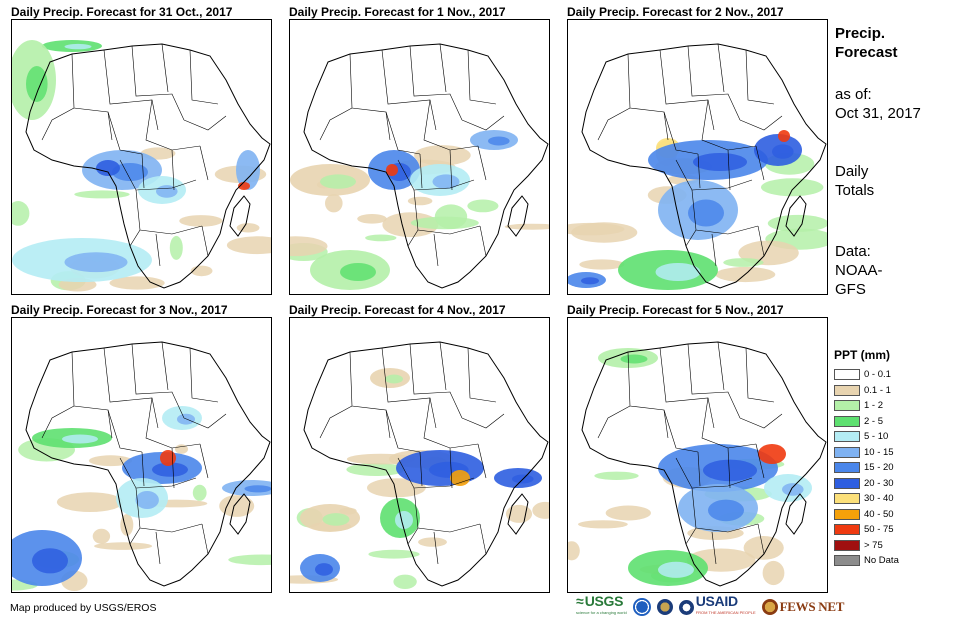  What do you see at coordinates (686, 607) in the screenshot?
I see `usaid-seal-icon` at bounding box center [686, 607].